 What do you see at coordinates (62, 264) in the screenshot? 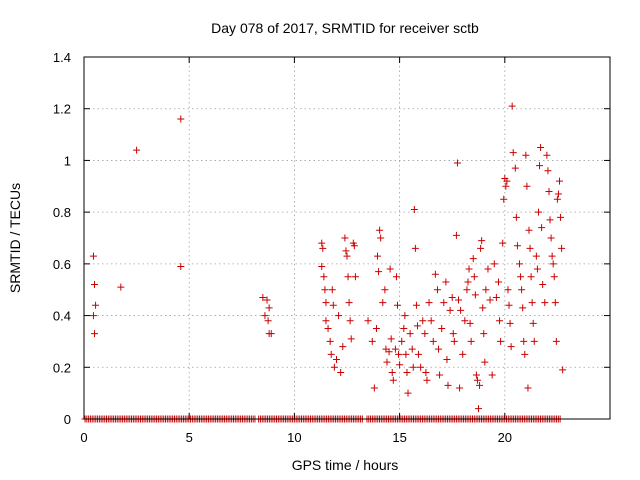
I see `y-tick-label: 0.6` at bounding box center [62, 264].